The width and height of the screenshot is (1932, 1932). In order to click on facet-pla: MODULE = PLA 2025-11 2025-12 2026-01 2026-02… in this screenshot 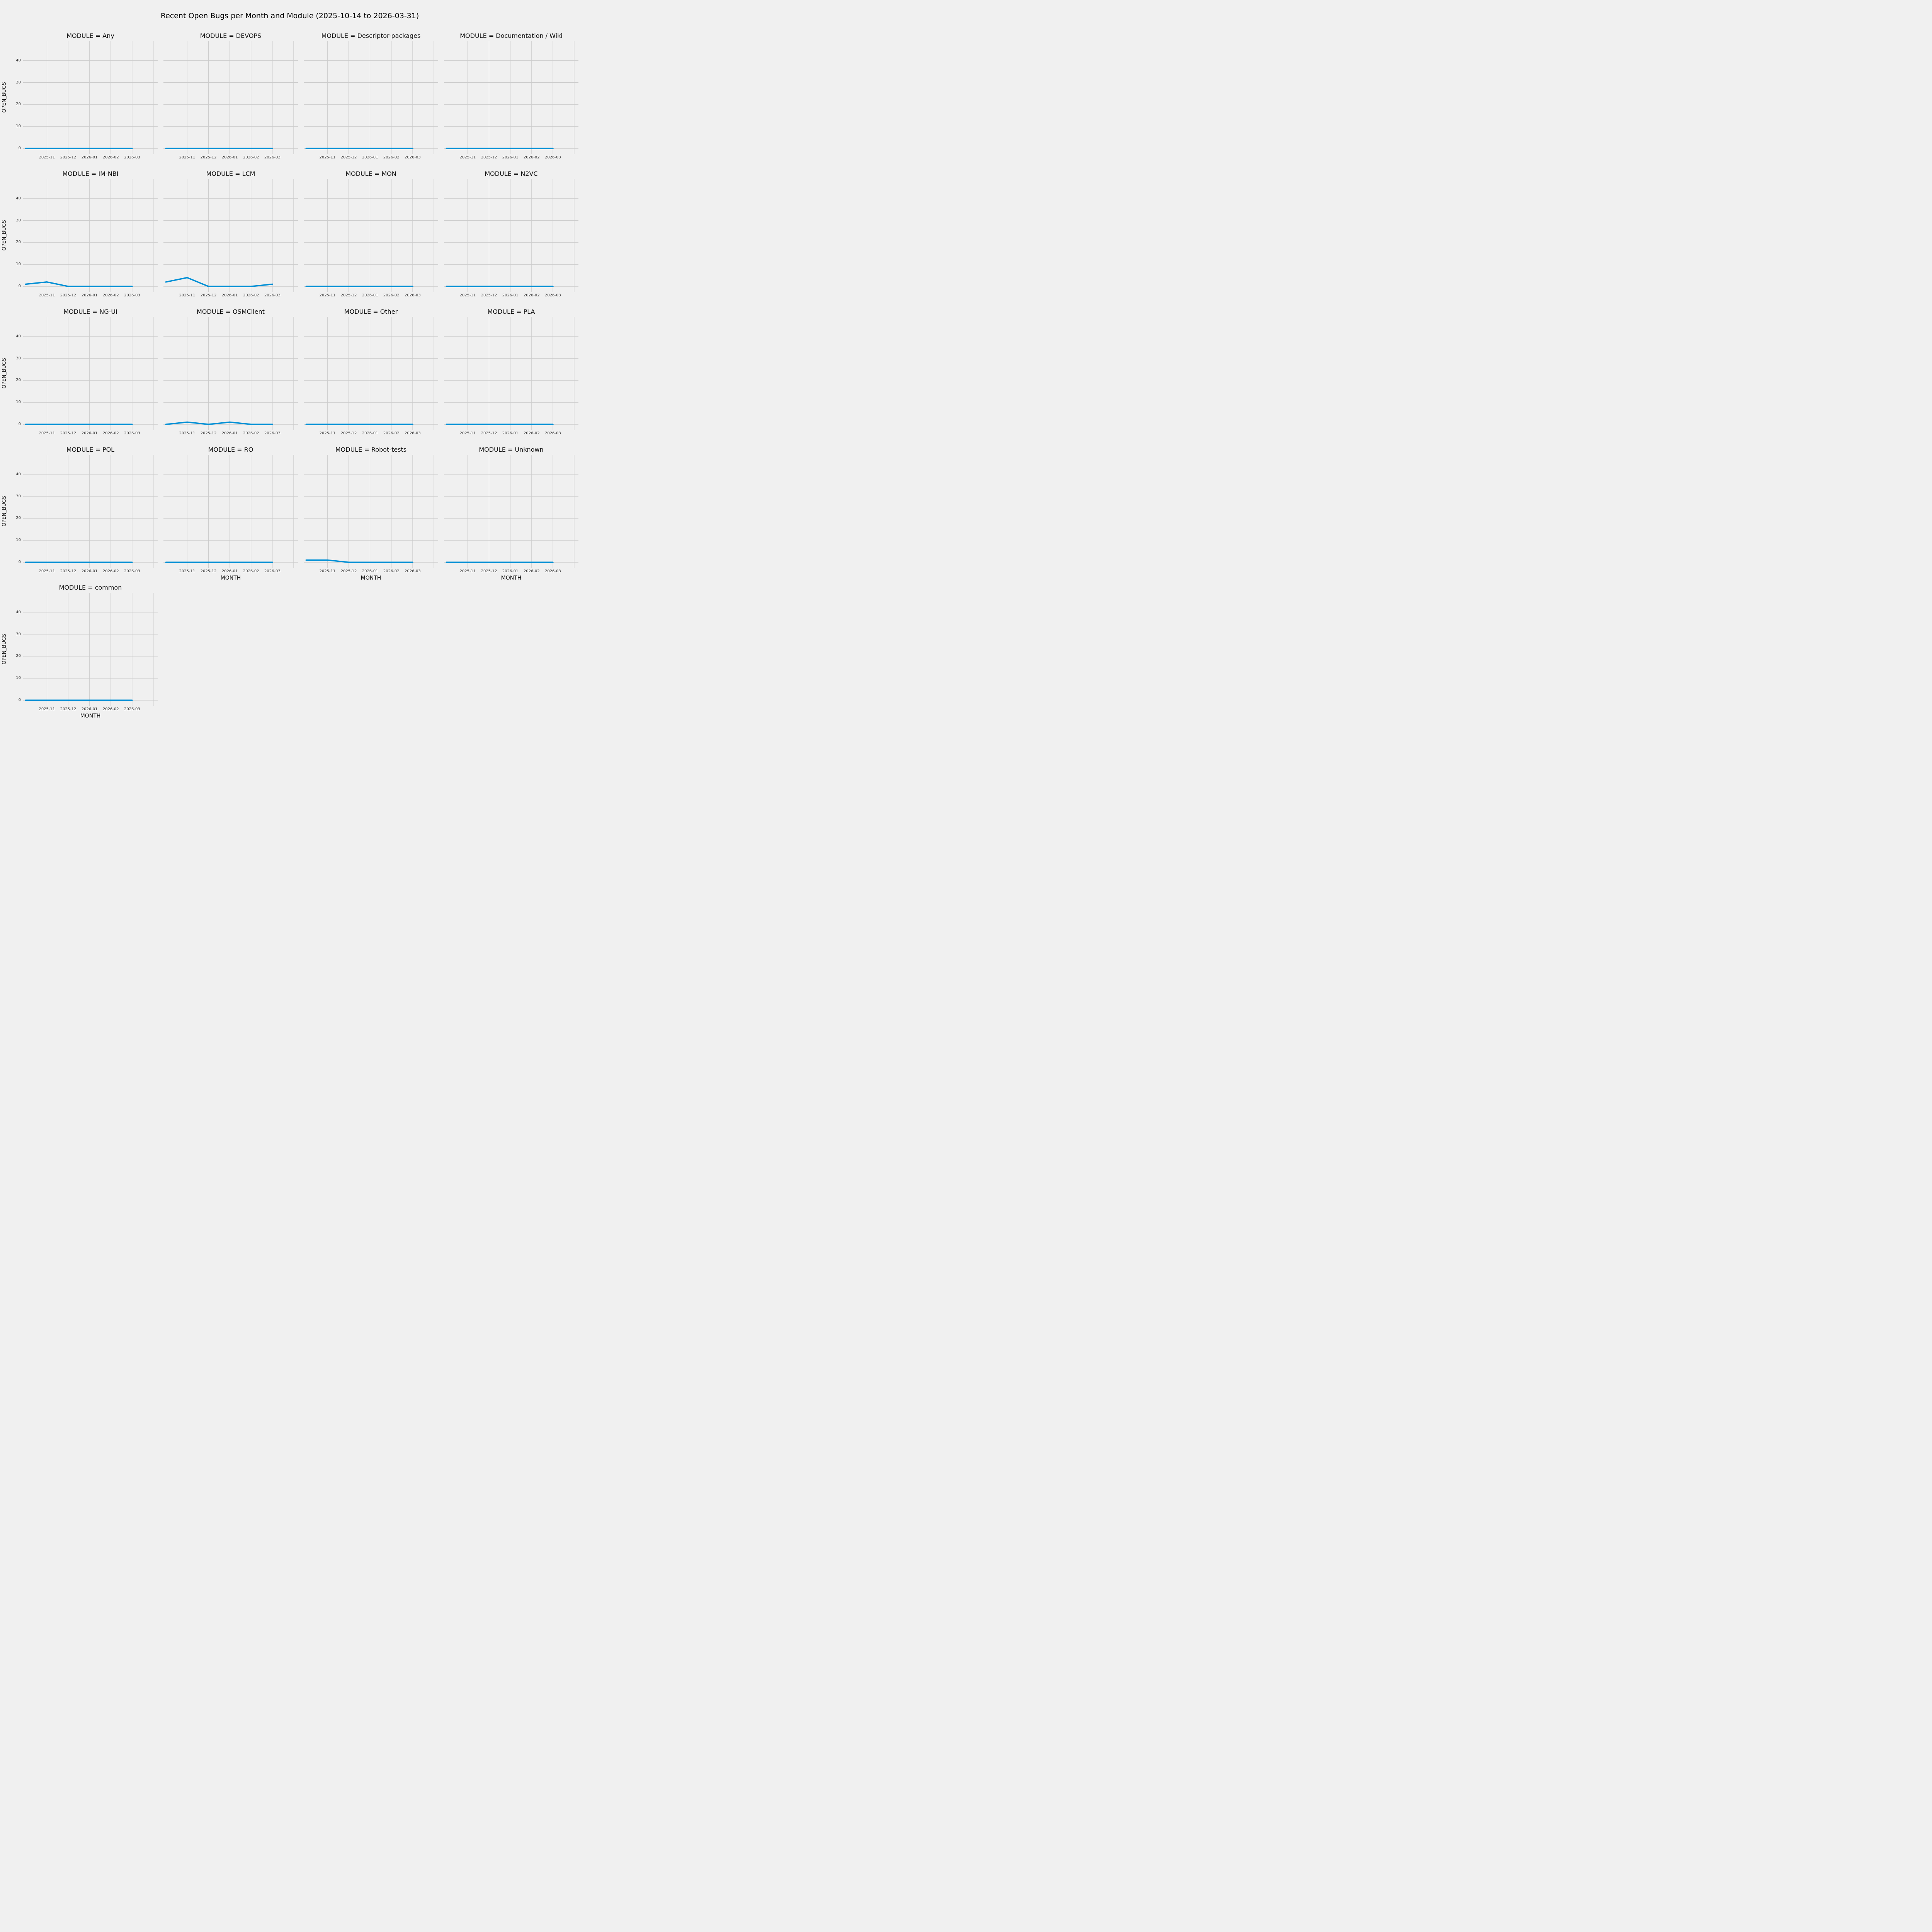, I will do `click(511, 376)`.